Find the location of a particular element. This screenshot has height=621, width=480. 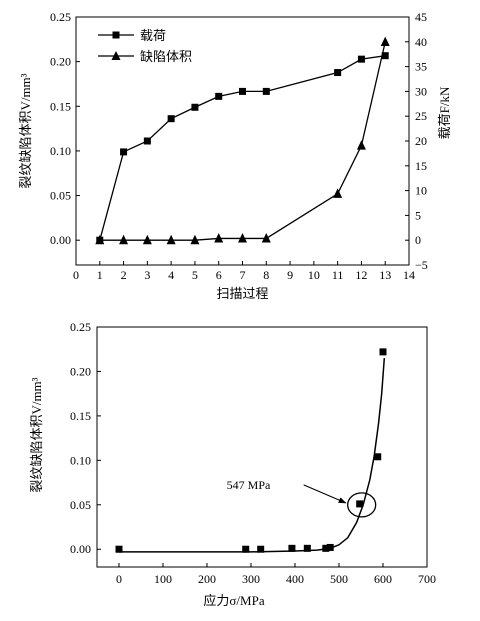

chart-2-annotation-label: 547 MPa is located at coordinates (249, 485).